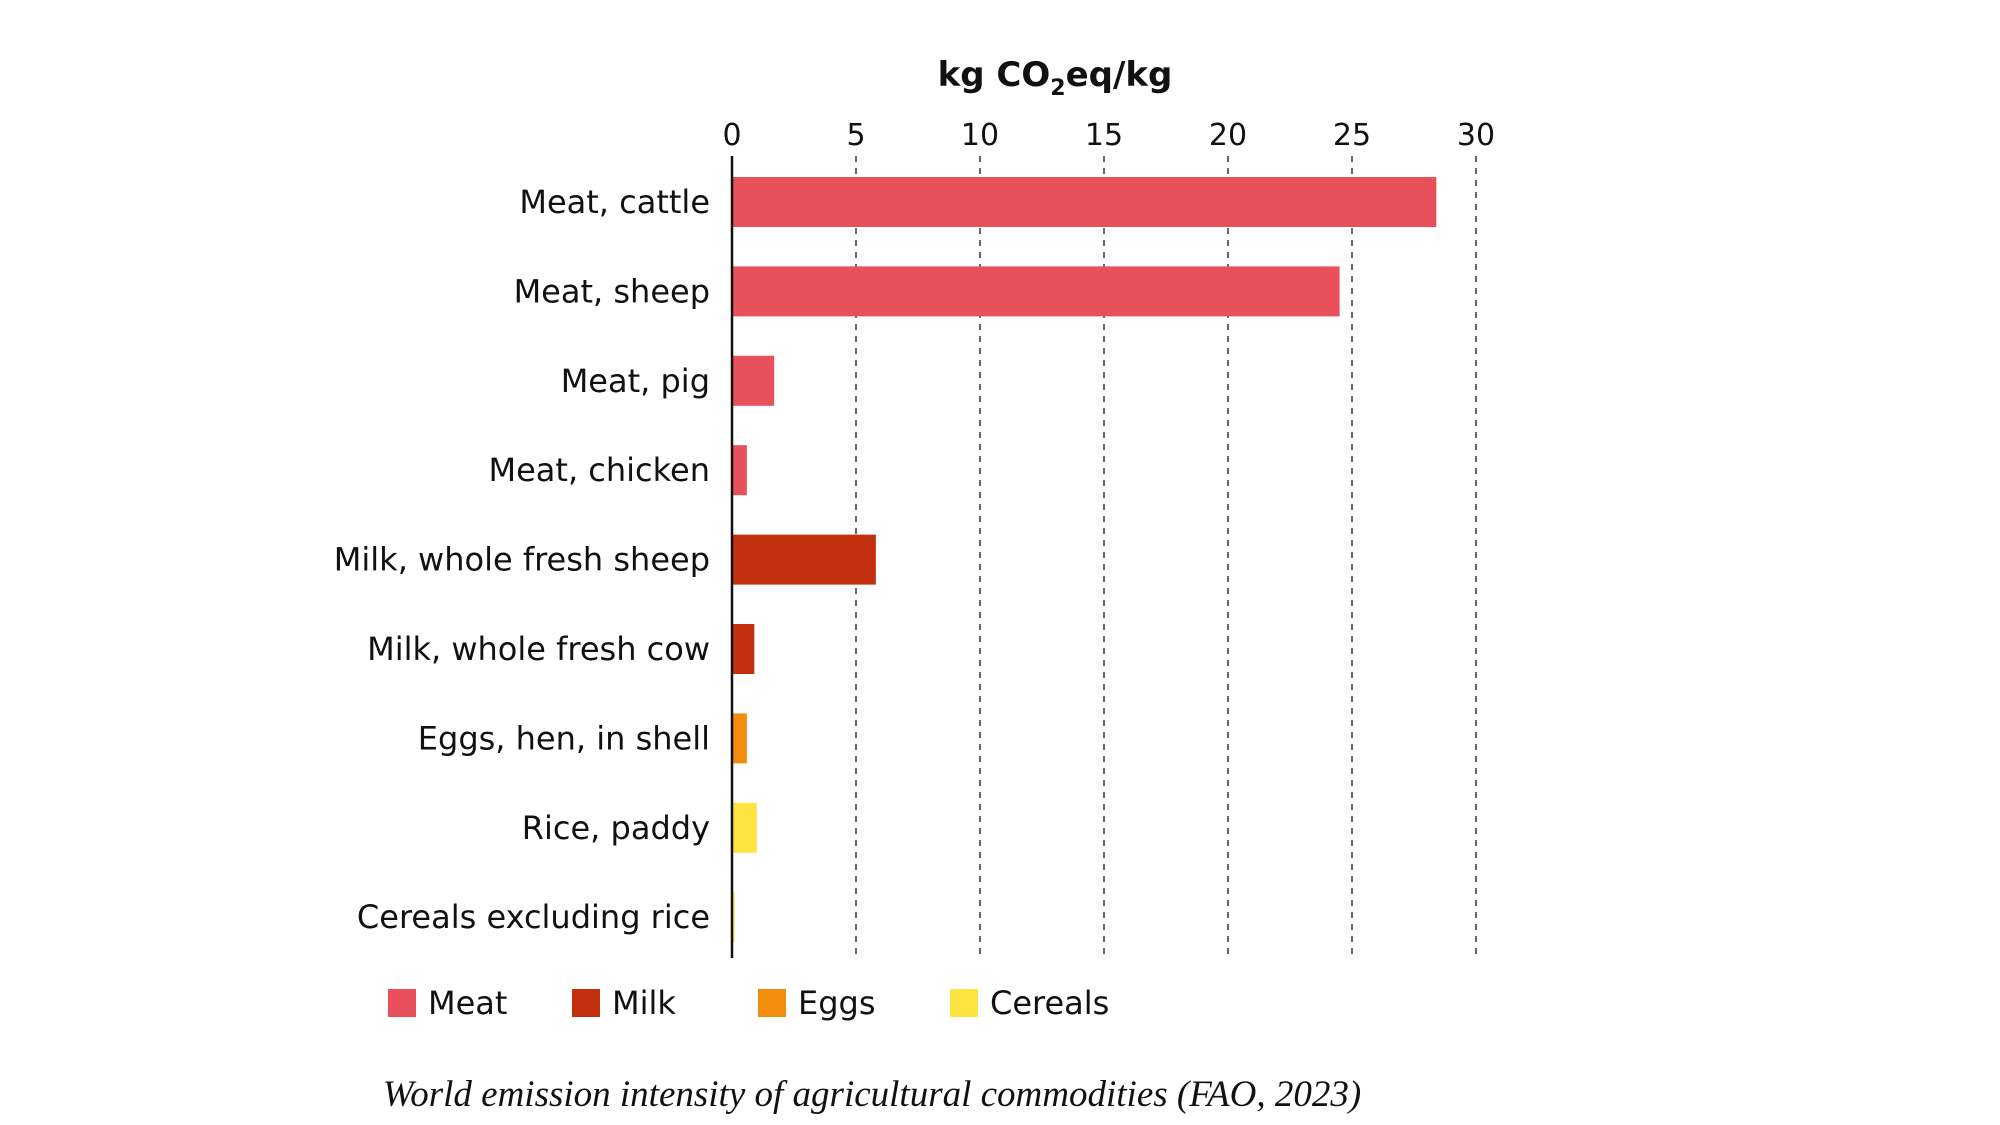 The image size is (2000, 1125). I want to click on bar-meat-chicken, so click(739, 470).